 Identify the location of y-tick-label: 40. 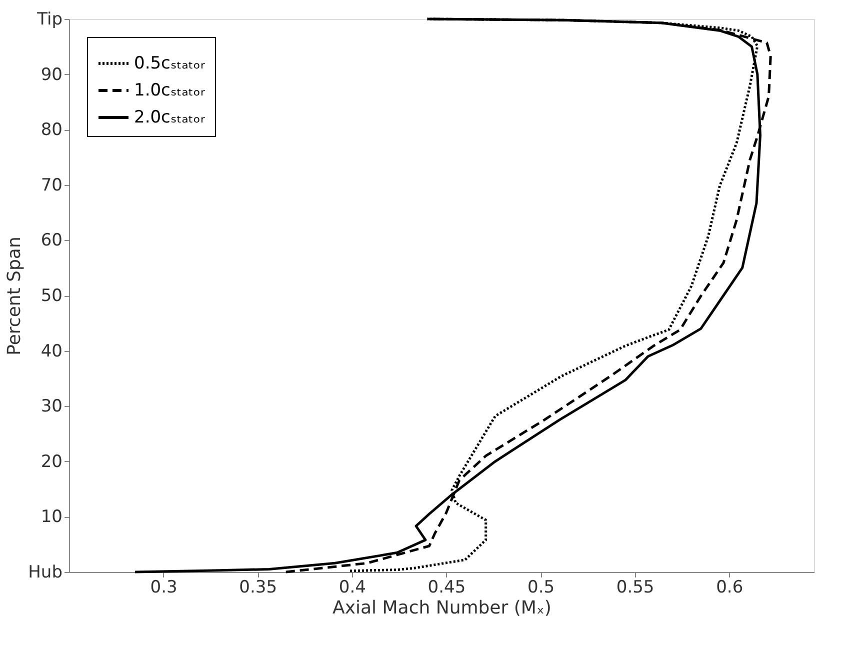
(51, 351).